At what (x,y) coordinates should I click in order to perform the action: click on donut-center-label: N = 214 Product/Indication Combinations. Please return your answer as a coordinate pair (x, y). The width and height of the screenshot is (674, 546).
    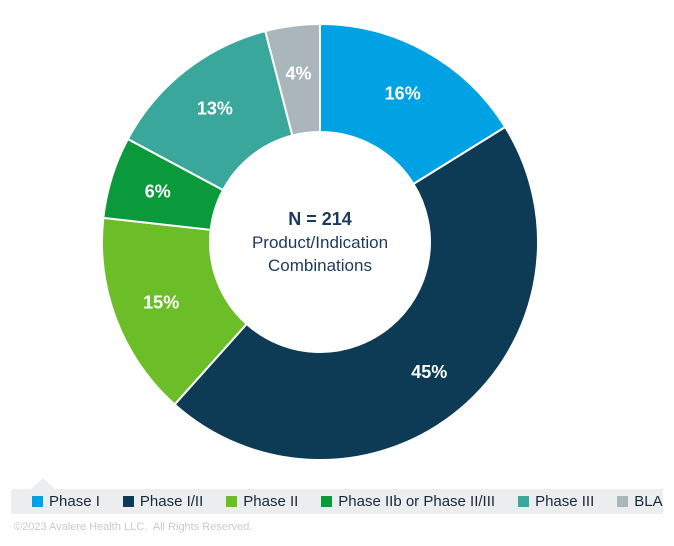
    Looking at the image, I should click on (320, 242).